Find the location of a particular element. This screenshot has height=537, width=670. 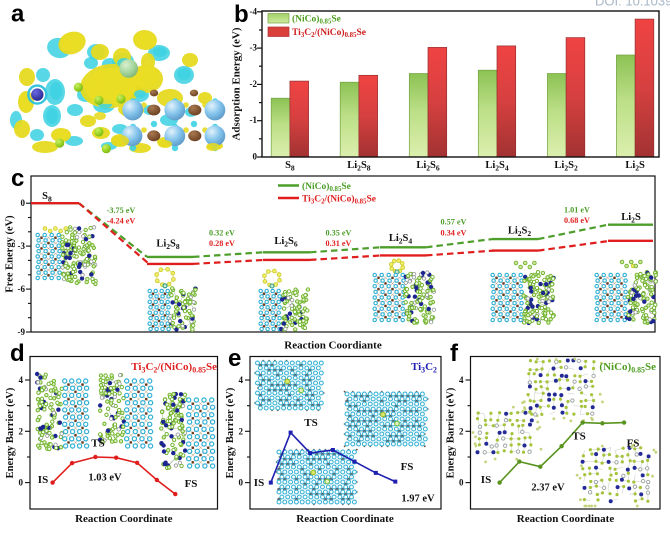

svg-text: -3.75 eV is located at coordinates (121, 210).